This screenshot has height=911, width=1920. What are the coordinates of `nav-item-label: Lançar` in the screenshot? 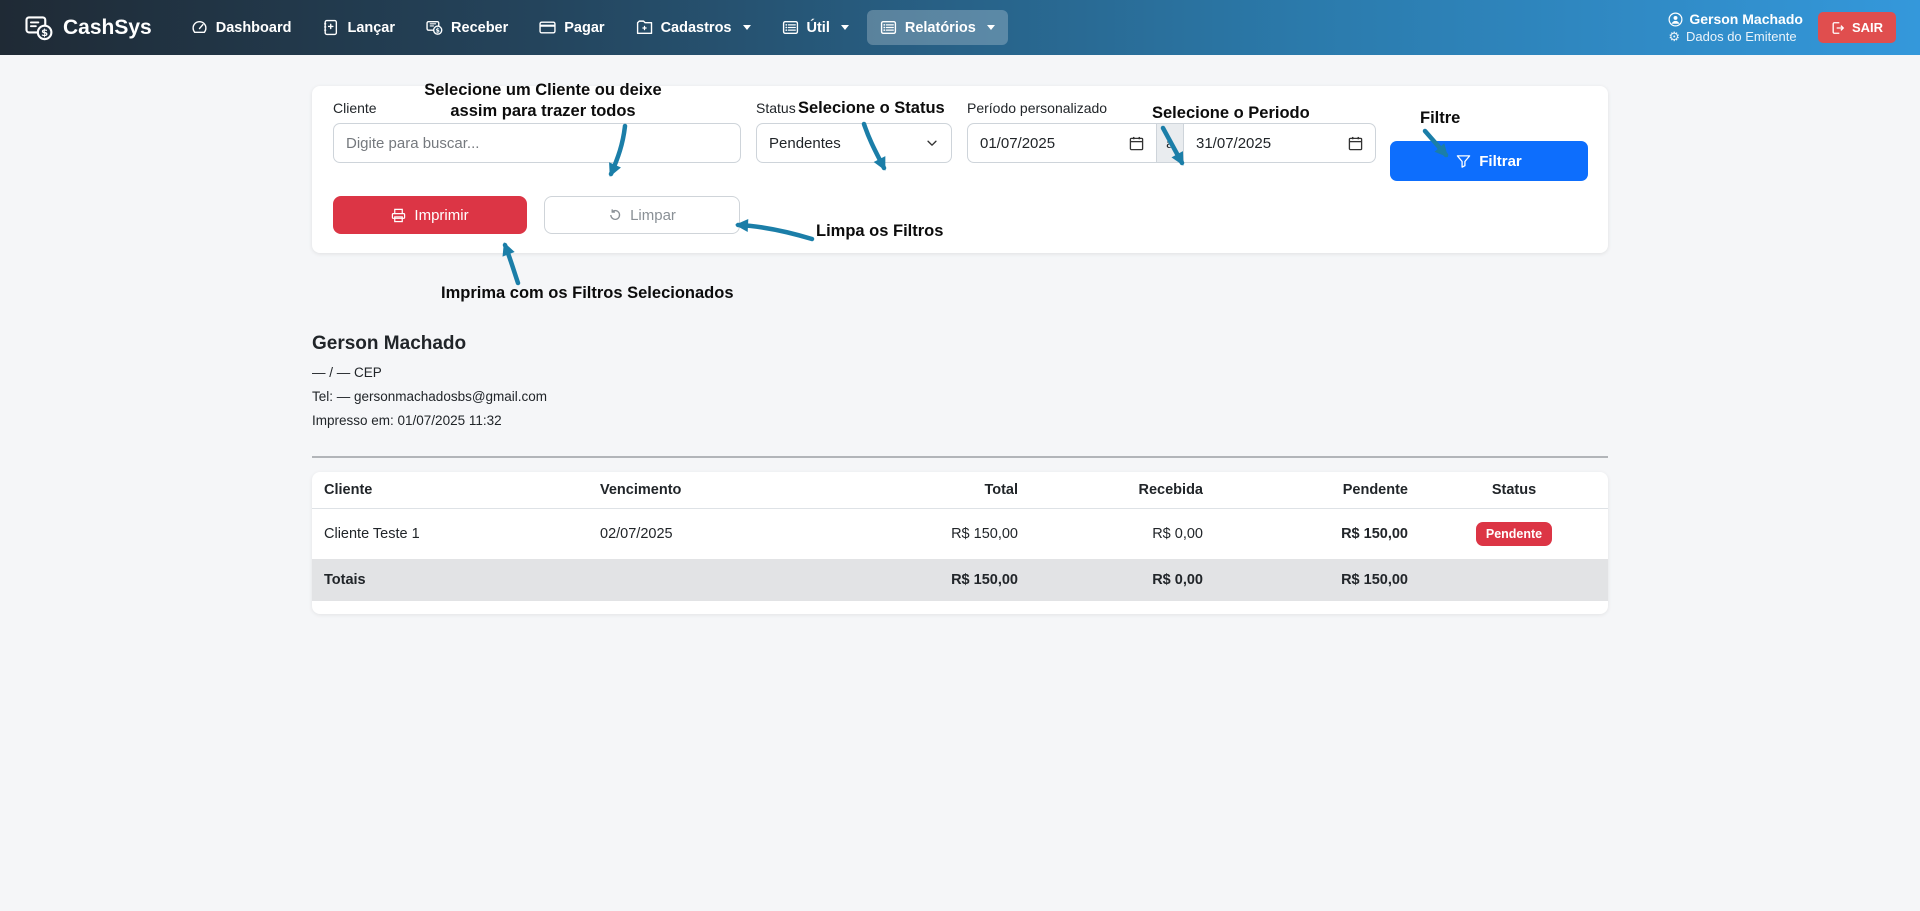 It's located at (371, 27).